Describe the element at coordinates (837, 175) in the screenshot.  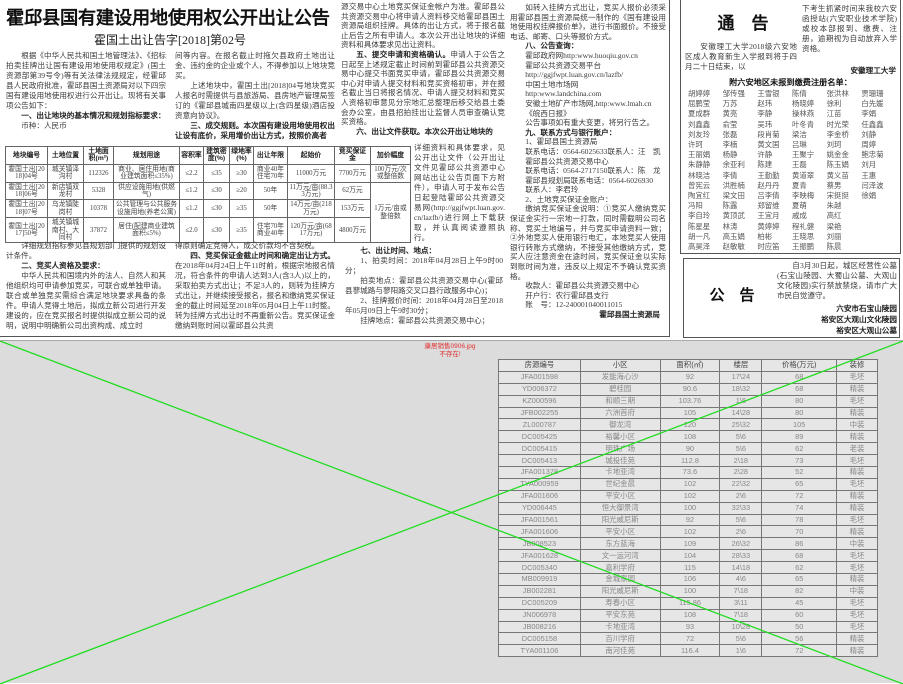
I see `student-name: 黄义苗` at that location.